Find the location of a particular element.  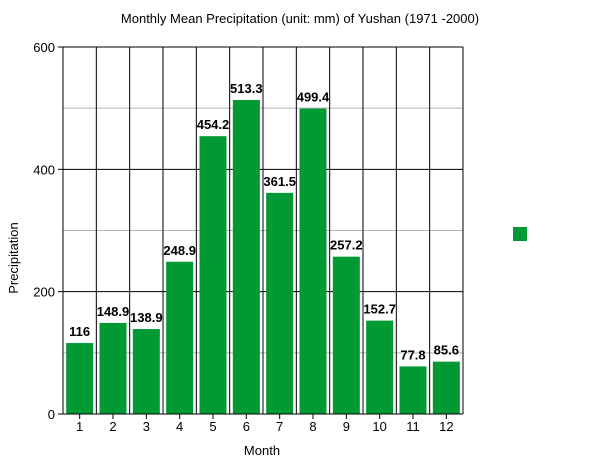

data-label-month-7: 361.5 is located at coordinates (279, 181).